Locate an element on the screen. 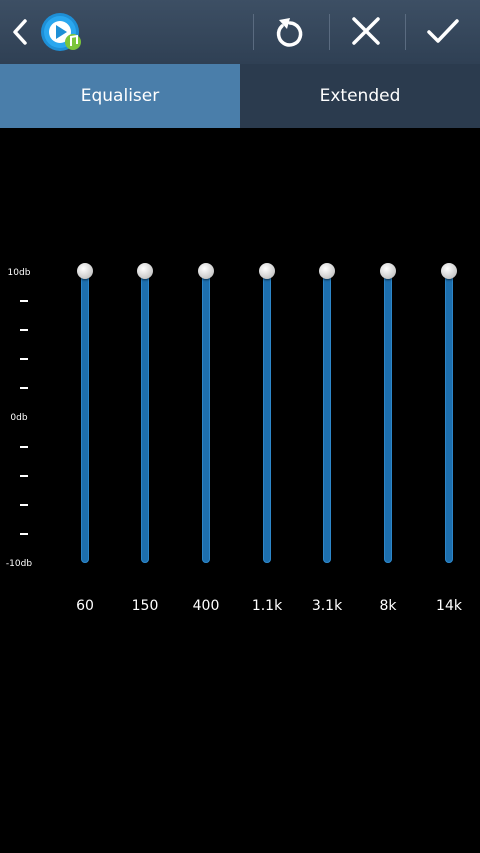 This screenshot has height=853, width=480. scale-label-bottom: -10db is located at coordinates (19, 564).